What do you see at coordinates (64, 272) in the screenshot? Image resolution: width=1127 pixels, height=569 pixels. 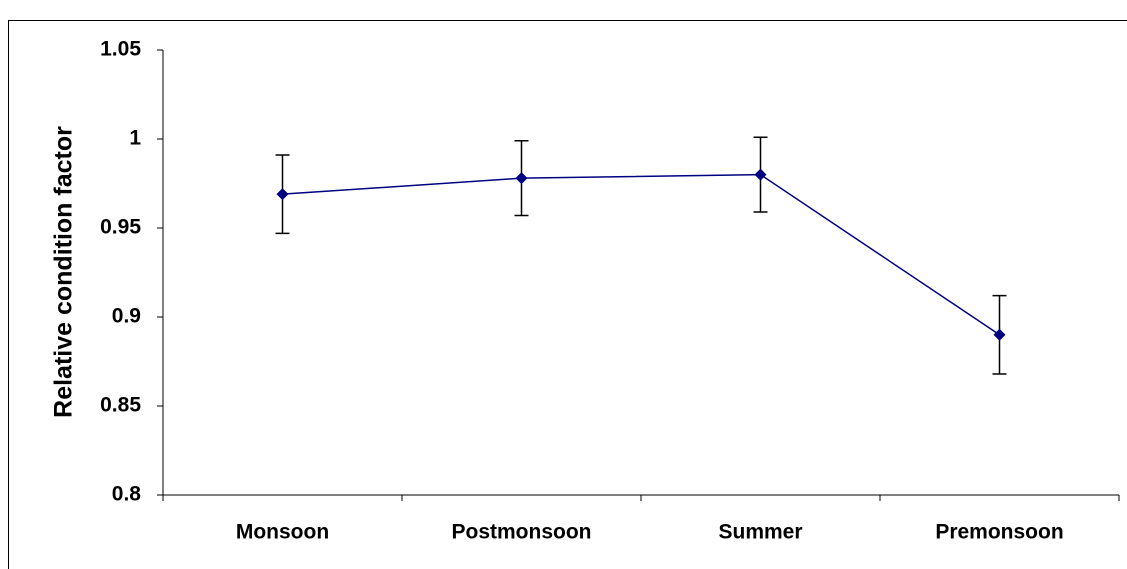 I see `y-axis-label: Relative condition factor` at bounding box center [64, 272].